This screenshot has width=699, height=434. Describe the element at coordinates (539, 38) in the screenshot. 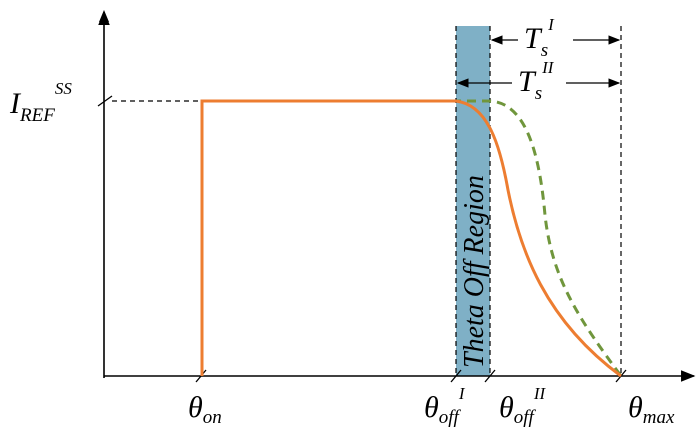

I see `ts-1-label: TsI` at that location.